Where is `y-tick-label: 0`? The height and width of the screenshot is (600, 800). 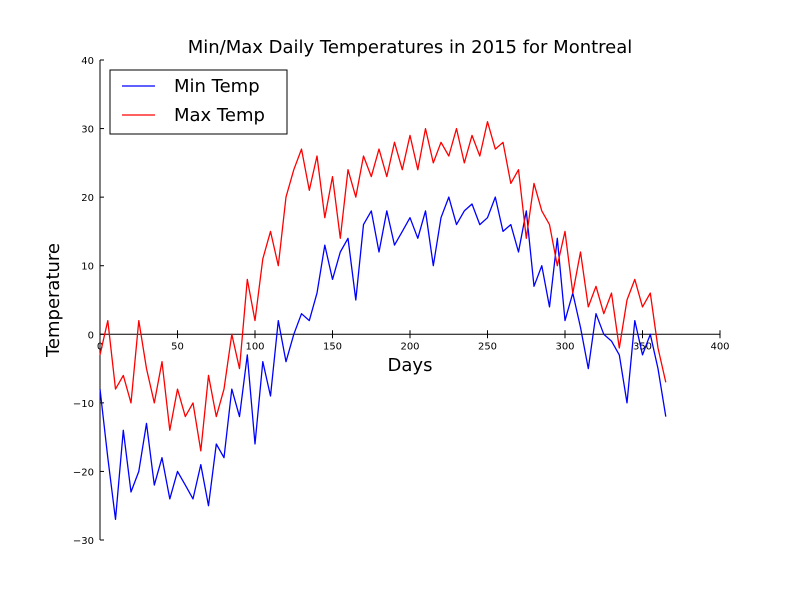
y-tick-label: 0 is located at coordinates (91, 335).